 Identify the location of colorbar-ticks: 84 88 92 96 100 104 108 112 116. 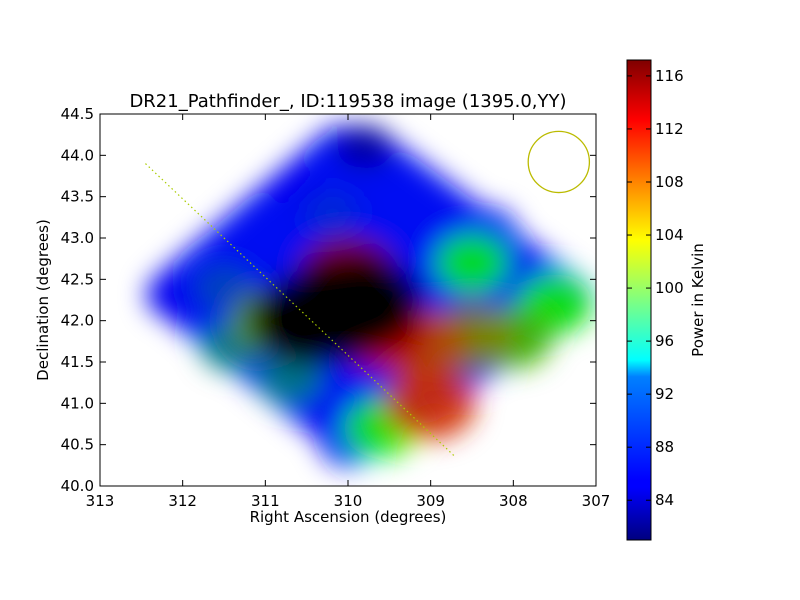
(655, 288).